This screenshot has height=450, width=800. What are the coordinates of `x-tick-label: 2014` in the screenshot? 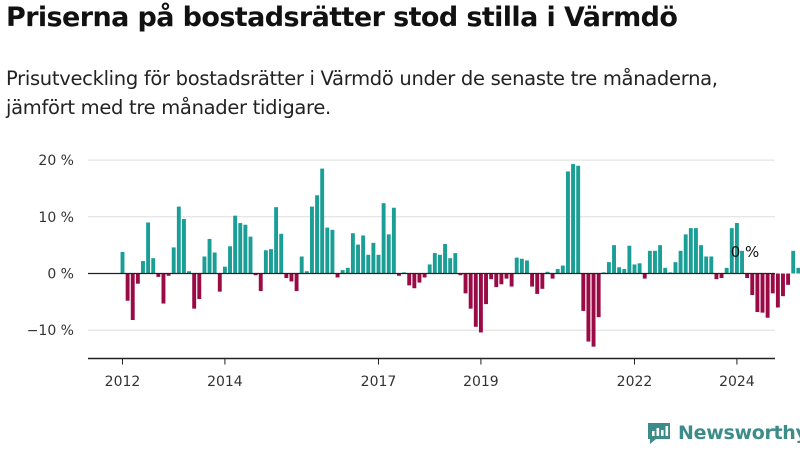 It's located at (225, 382).